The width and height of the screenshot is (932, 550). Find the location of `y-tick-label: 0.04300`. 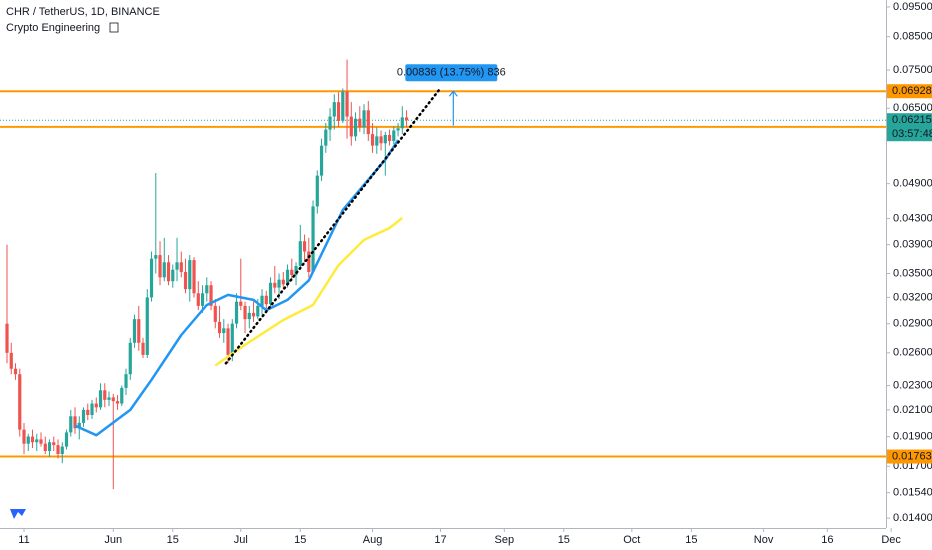

y-tick-label: 0.04300 is located at coordinates (912, 218).